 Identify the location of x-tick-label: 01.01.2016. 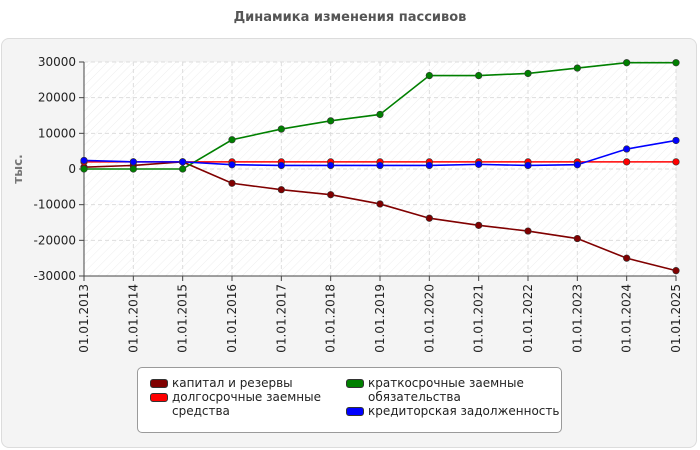
(232, 318).